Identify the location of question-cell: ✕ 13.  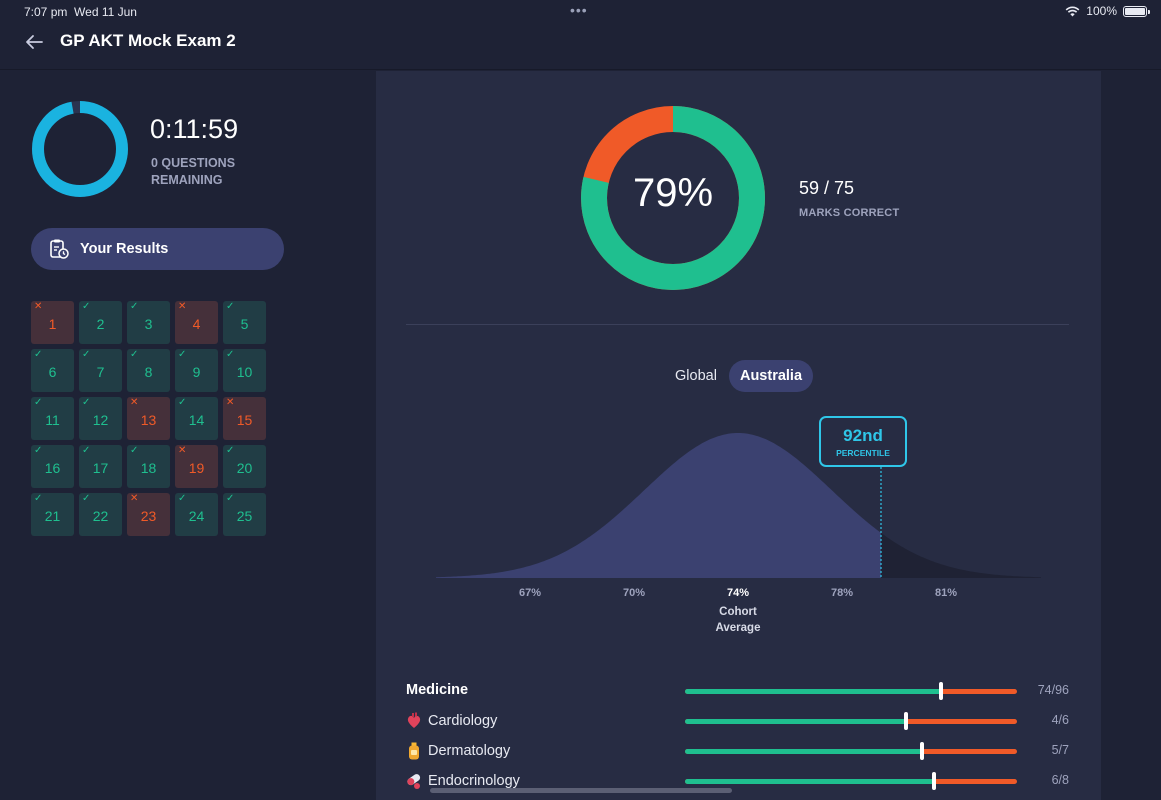
(148, 418).